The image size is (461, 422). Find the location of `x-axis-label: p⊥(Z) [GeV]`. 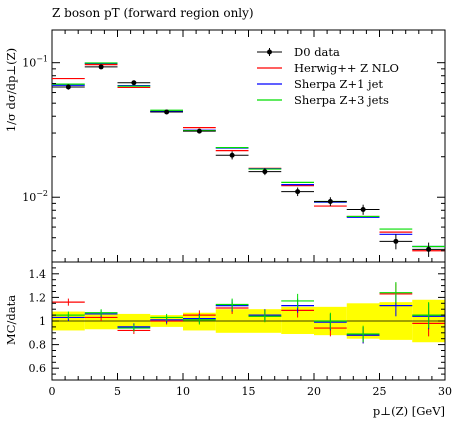

x-axis-label: p⊥(Z) [GeV] is located at coordinates (409, 411).